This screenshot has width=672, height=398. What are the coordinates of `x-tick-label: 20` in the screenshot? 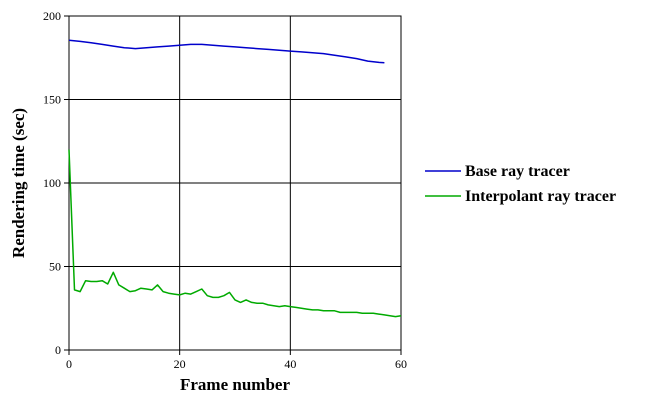 It's located at (180, 364).